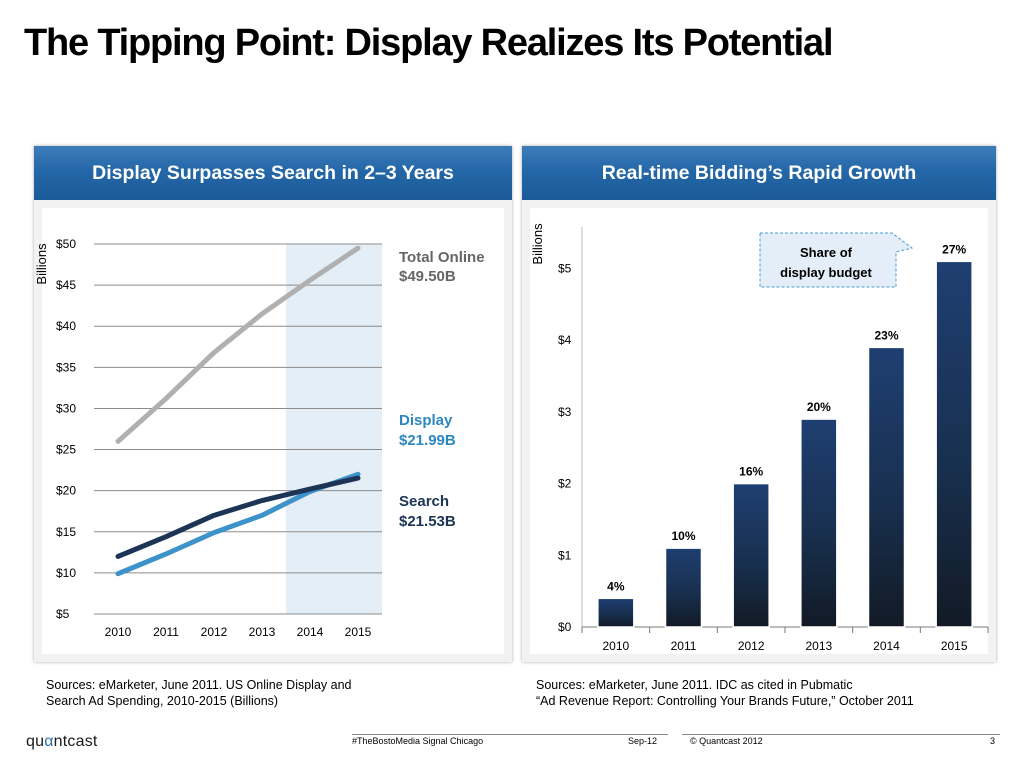 The width and height of the screenshot is (1024, 768). What do you see at coordinates (819, 407) in the screenshot?
I see `bar-data-label: 20%` at bounding box center [819, 407].